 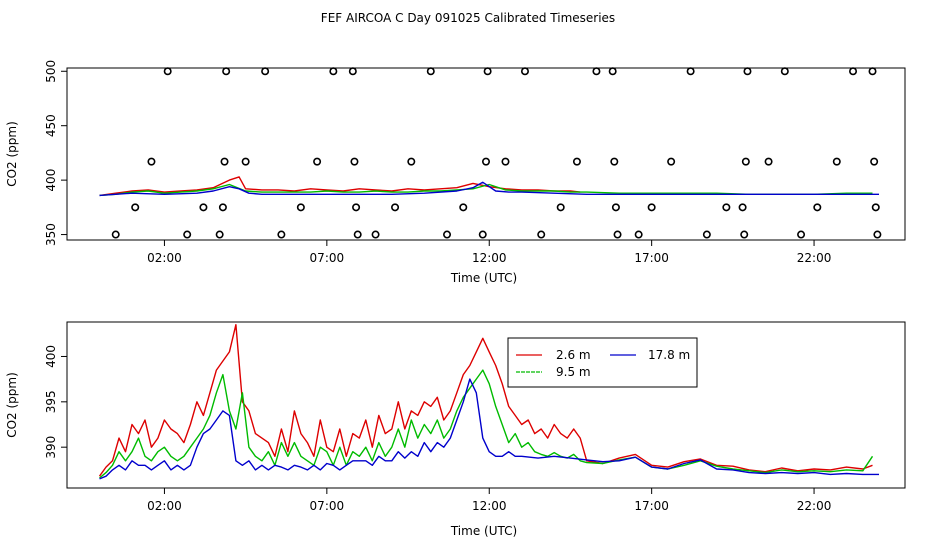 I want to click on legend-label-2-6m: 2.6 m, so click(x=573, y=355).